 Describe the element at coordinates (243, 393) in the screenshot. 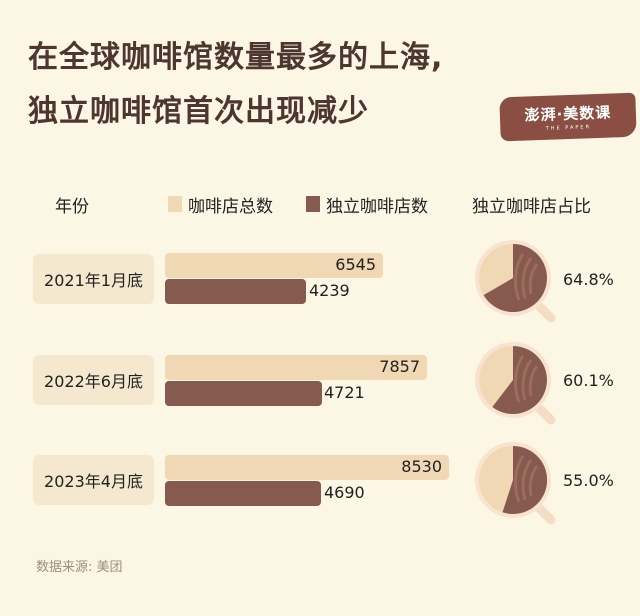

I see `bar-indie-2022` at that location.